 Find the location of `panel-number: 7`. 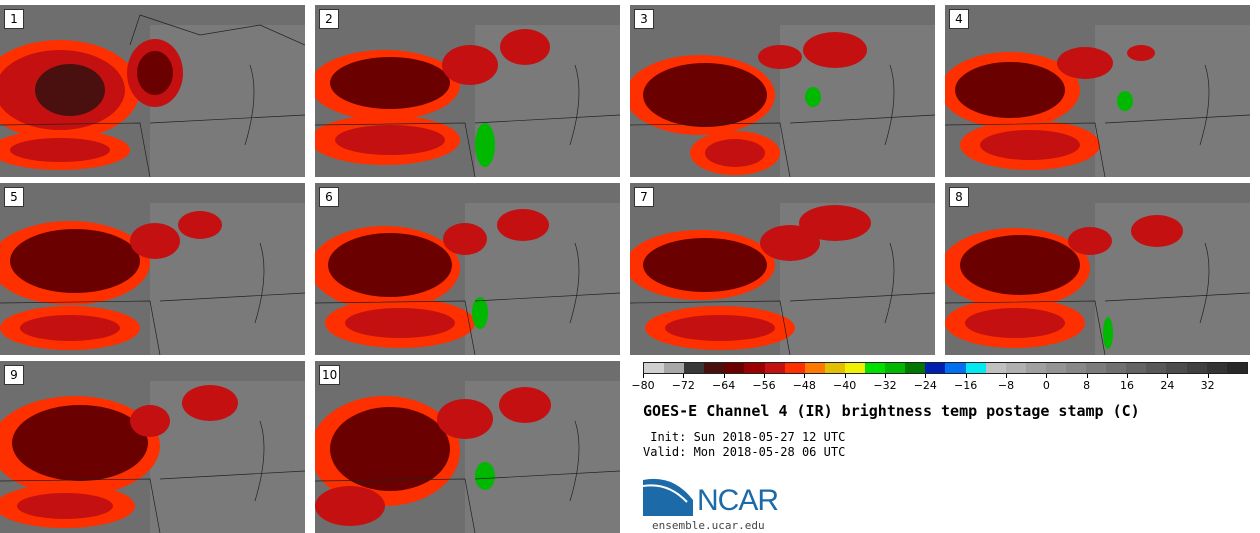

panel-number: 7 is located at coordinates (644, 197).